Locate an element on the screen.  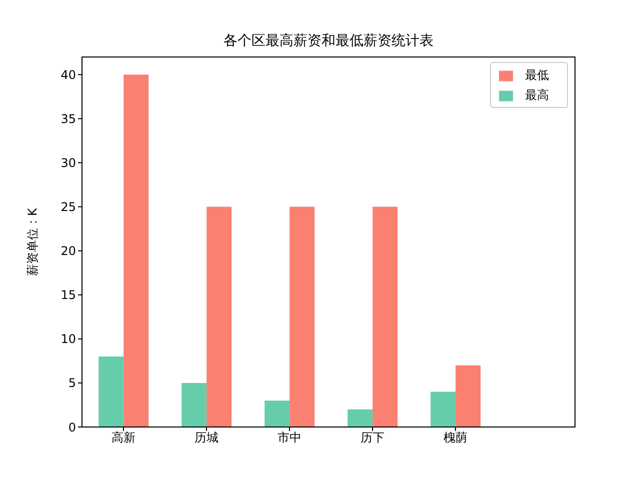
x-tick-label: 历城 is located at coordinates (206, 437).